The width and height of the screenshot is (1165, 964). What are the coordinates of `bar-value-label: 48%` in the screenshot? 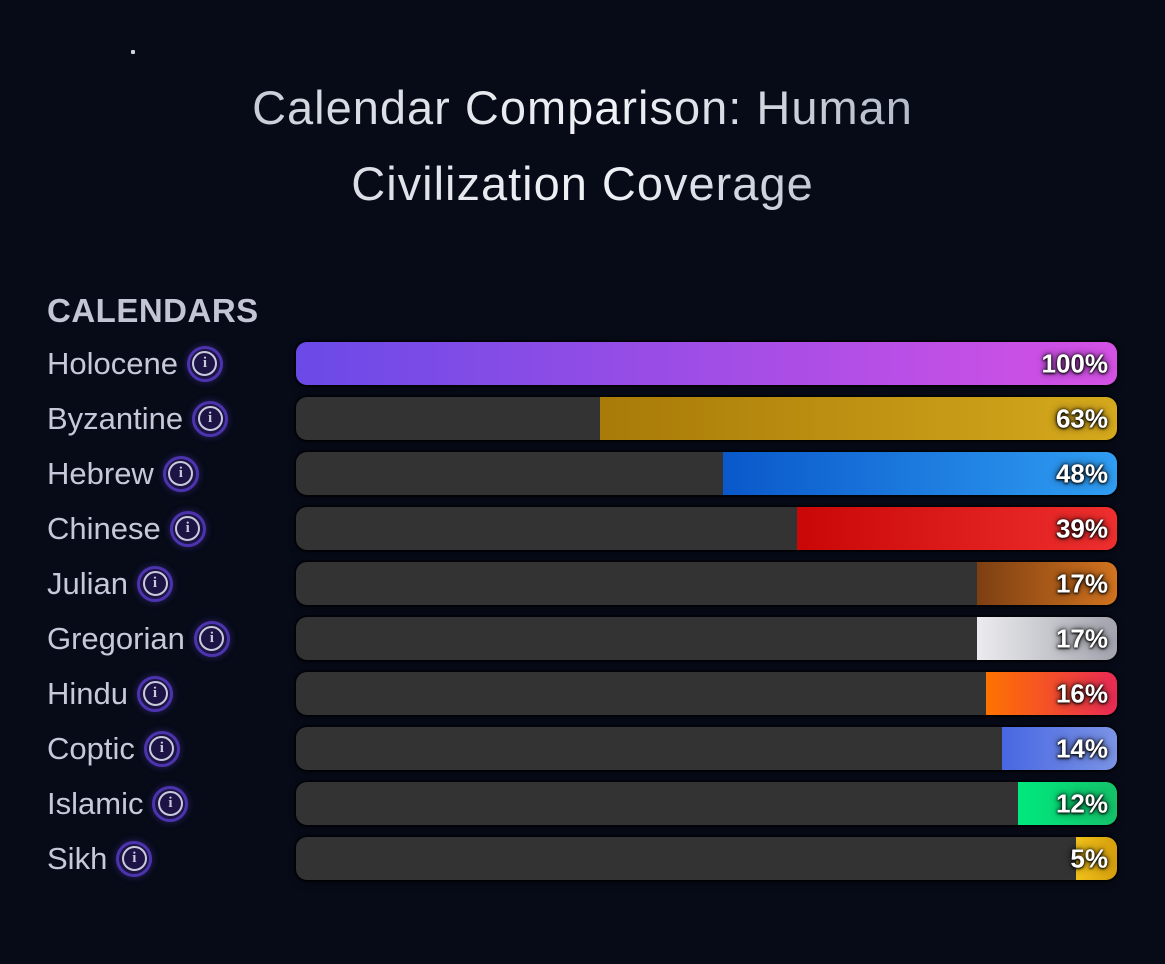 It's located at (1081, 473).